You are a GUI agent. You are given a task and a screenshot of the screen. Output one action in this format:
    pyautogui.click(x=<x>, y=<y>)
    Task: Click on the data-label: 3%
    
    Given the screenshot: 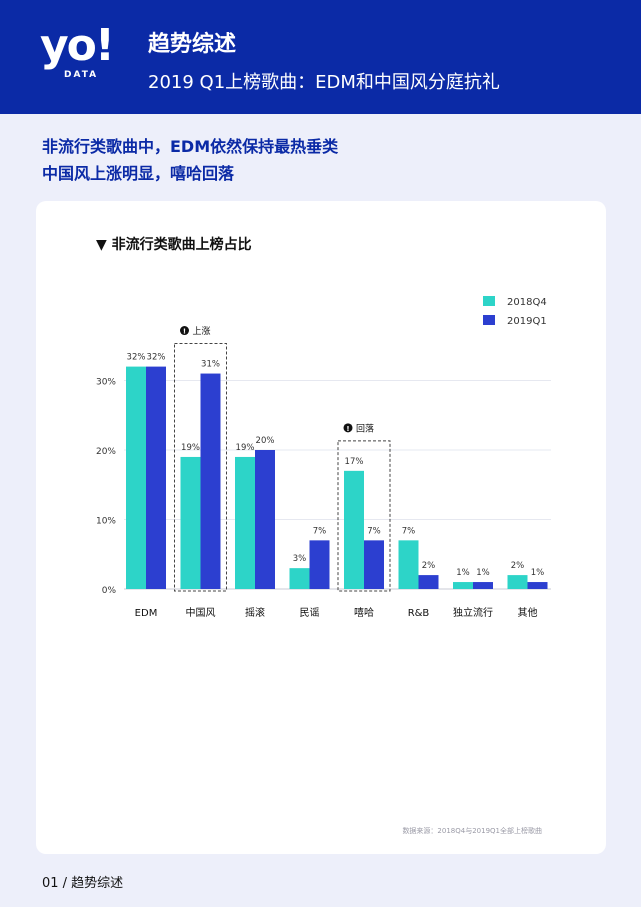 What is the action you would take?
    pyautogui.click(x=300, y=559)
    